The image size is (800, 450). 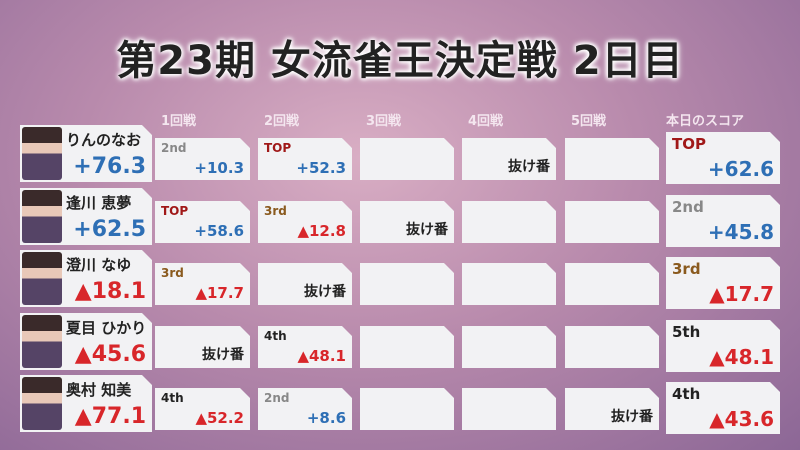 I want to click on day-score-cell: 4th ▲43.6, so click(x=723, y=408).